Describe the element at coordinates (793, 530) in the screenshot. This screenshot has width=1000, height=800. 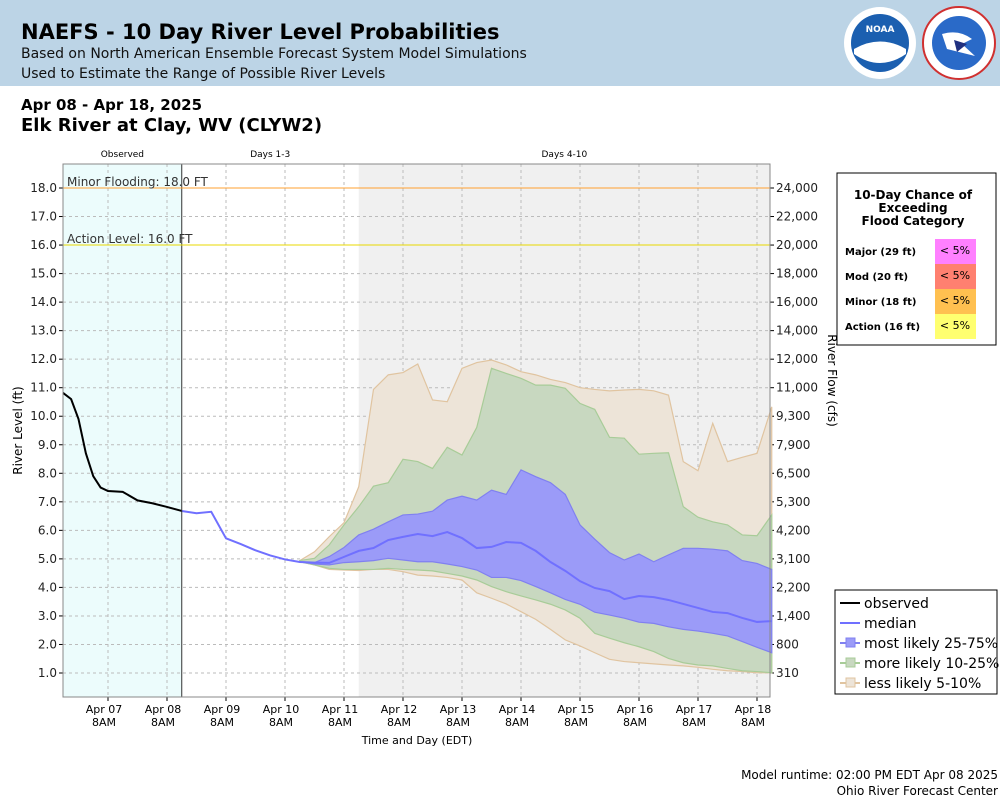
I see `ytick-right-label: 4,200` at that location.